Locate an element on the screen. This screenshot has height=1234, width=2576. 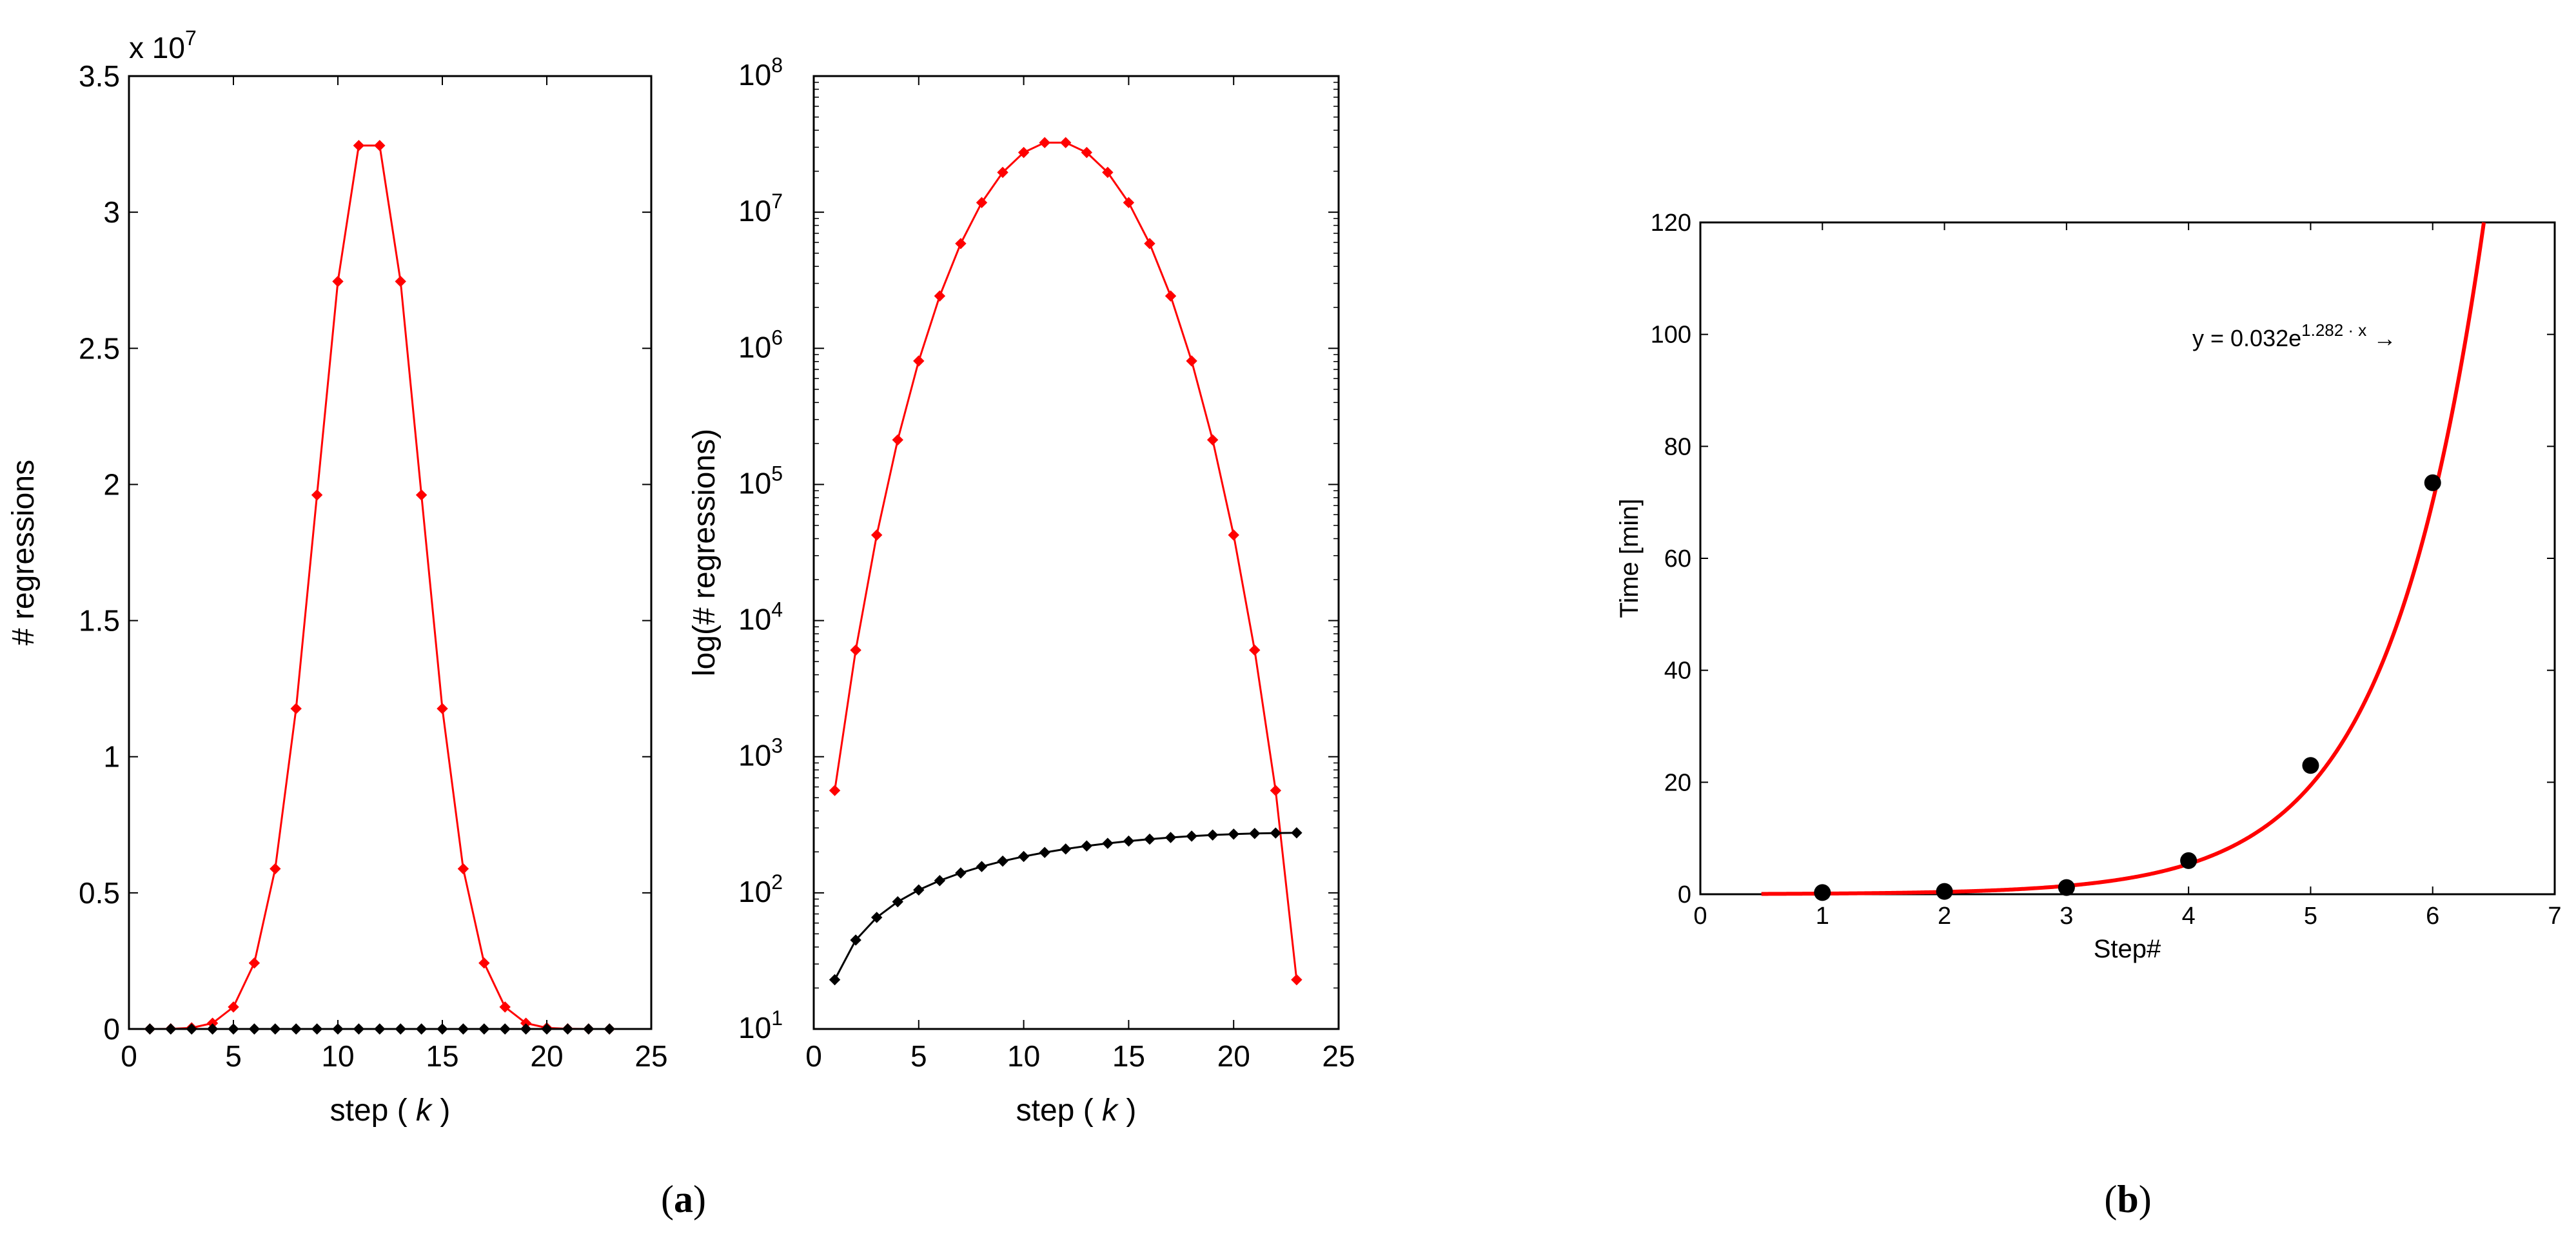
y-tick-label: 1.5 is located at coordinates (100, 621).